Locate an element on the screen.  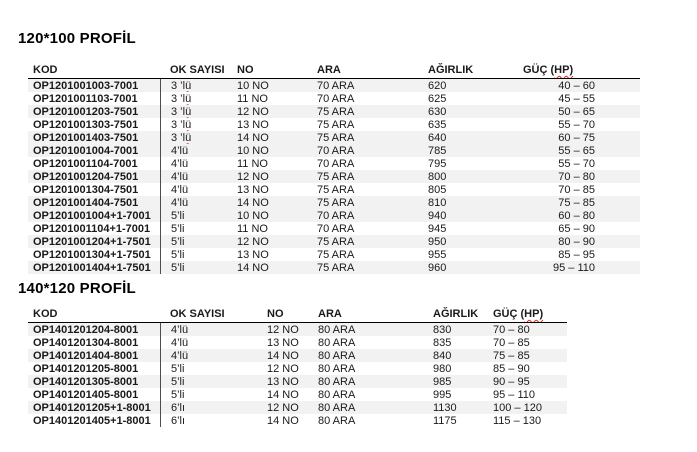
agirlik-cell: 630 is located at coordinates (437, 111).